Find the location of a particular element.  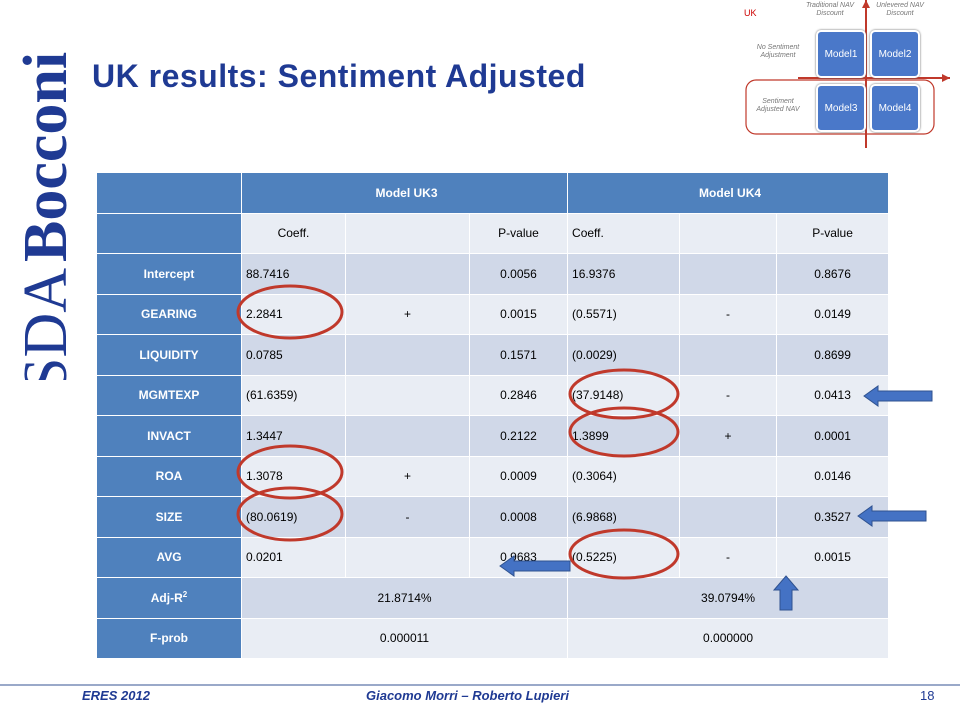

header-corner is located at coordinates (169, 193).